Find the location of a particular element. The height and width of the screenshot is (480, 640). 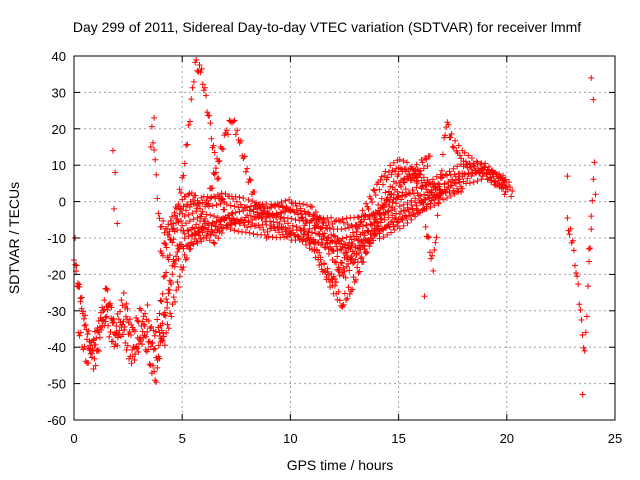

x-tick-label: 15 is located at coordinates (398, 438).